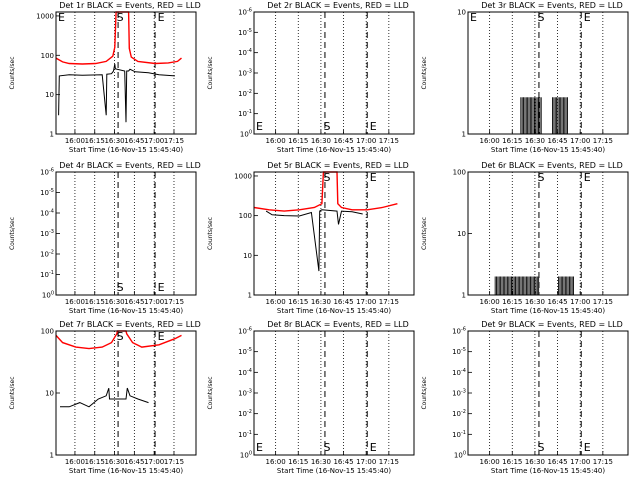  I want to click on y-tick-label: 10⁻², so click(47, 254).